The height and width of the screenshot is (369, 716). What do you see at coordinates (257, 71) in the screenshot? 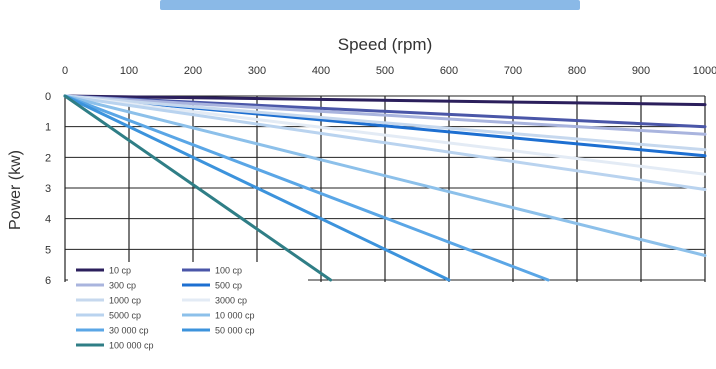
I see `x-tick-label-3: 300` at bounding box center [257, 71].